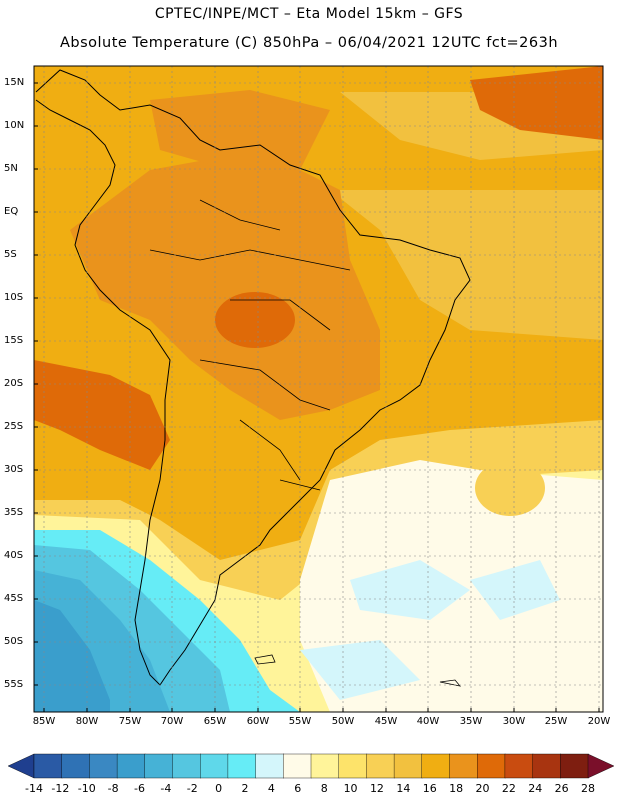  Describe the element at coordinates (350, 788) in the screenshot. I see `colorbar-label: 10` at that location.